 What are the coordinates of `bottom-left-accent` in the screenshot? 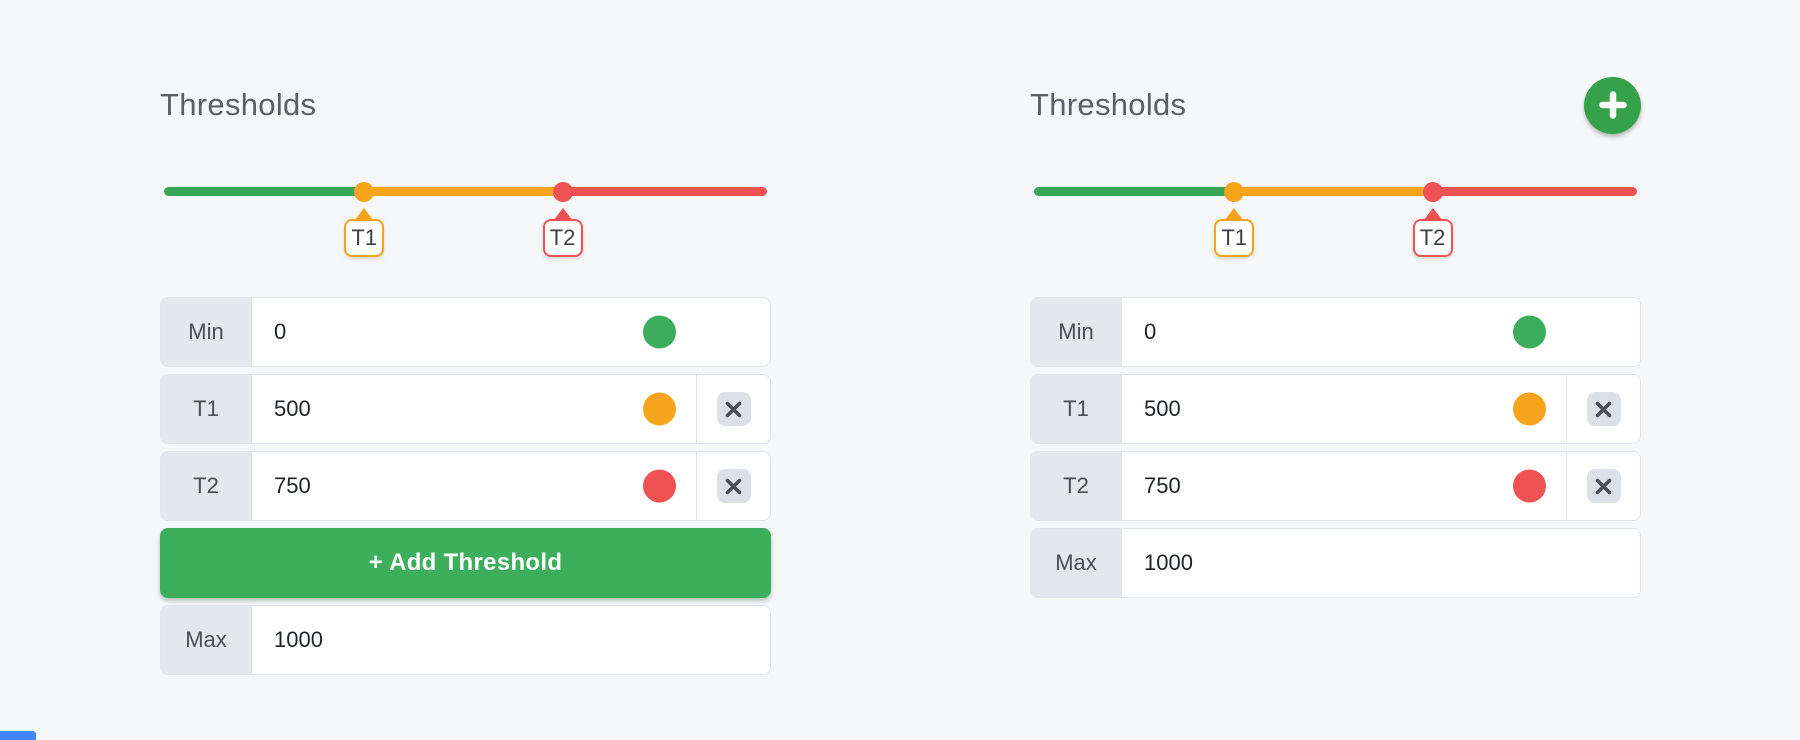 It's located at (18, 735).